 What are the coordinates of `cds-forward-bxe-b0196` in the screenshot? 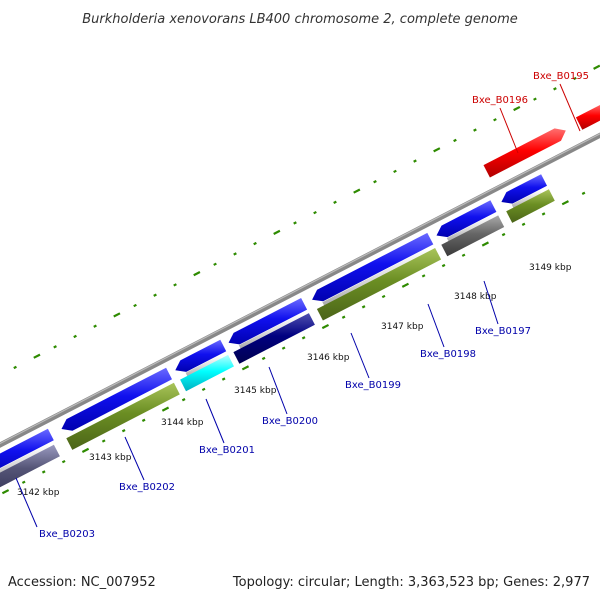 It's located at (524, 153).